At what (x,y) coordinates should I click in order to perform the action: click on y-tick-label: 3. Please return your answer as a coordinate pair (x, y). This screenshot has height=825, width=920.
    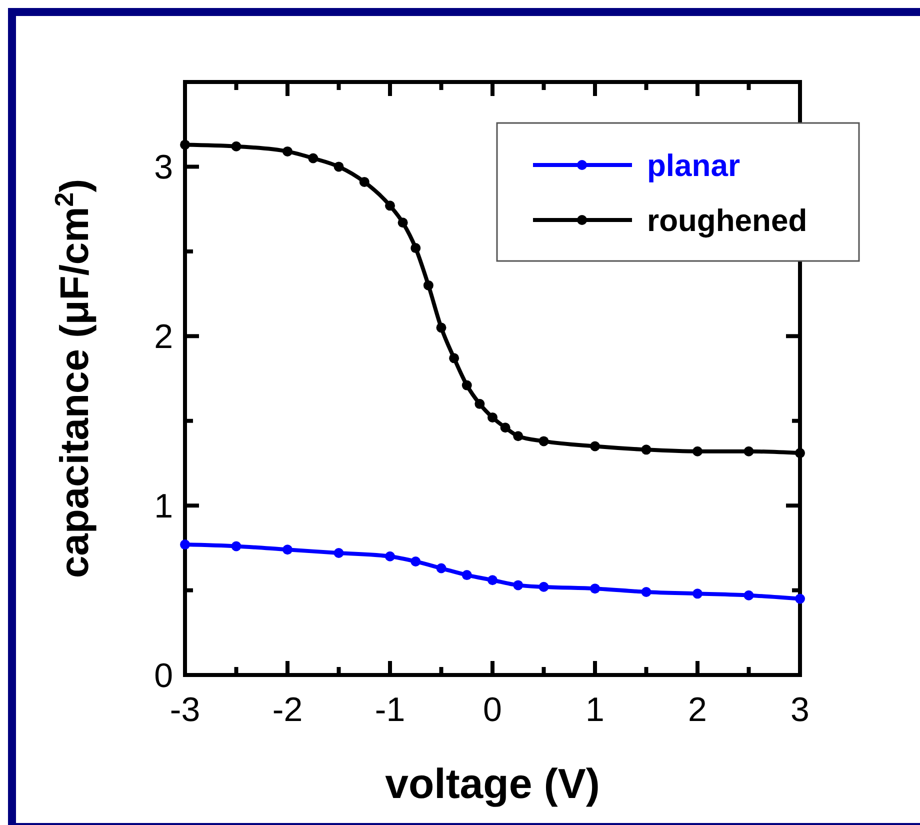
    Looking at the image, I should click on (163, 167).